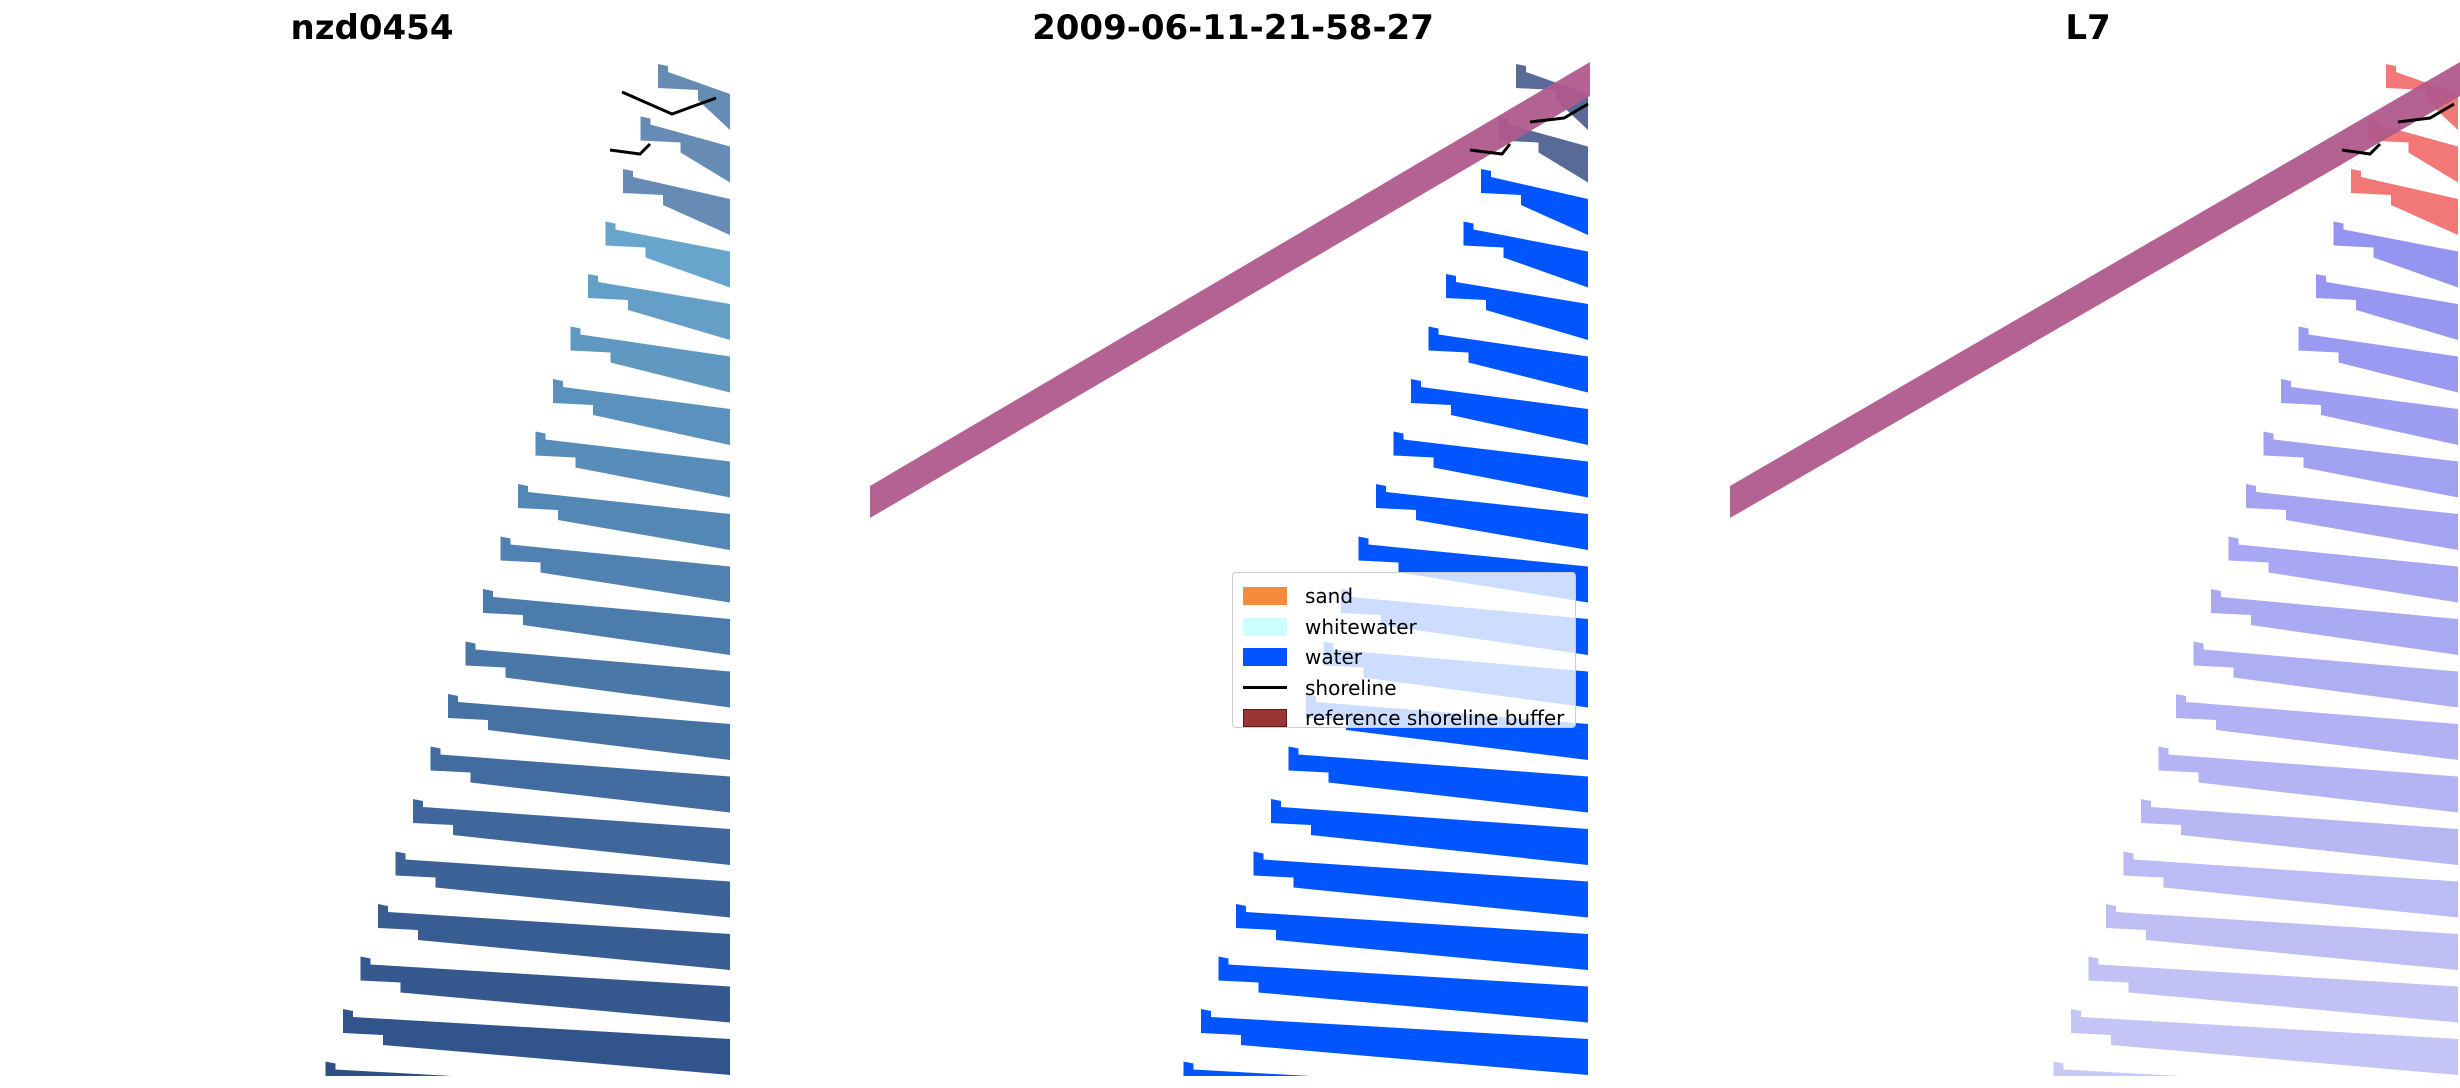 This screenshot has width=2460, height=1088. What do you see at coordinates (1435, 718) in the screenshot?
I see `legend-label-reference-buffer: reference shoreline buffer` at bounding box center [1435, 718].